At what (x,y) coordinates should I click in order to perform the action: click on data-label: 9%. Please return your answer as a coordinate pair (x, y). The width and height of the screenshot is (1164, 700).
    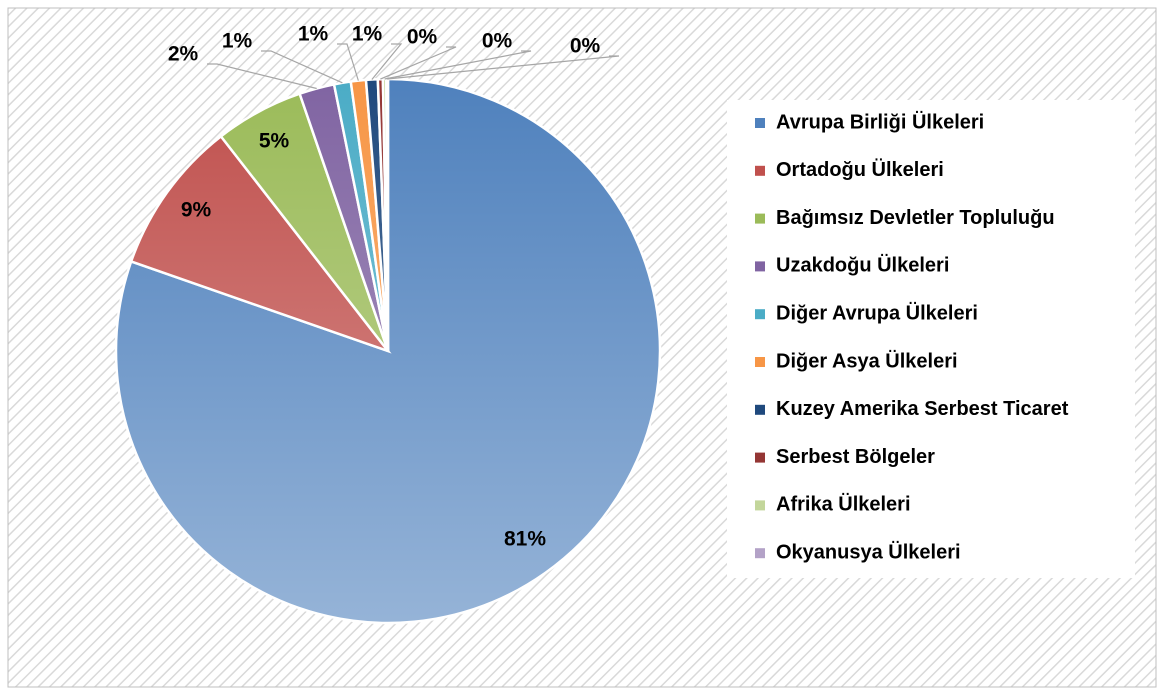
    Looking at the image, I should click on (196, 210).